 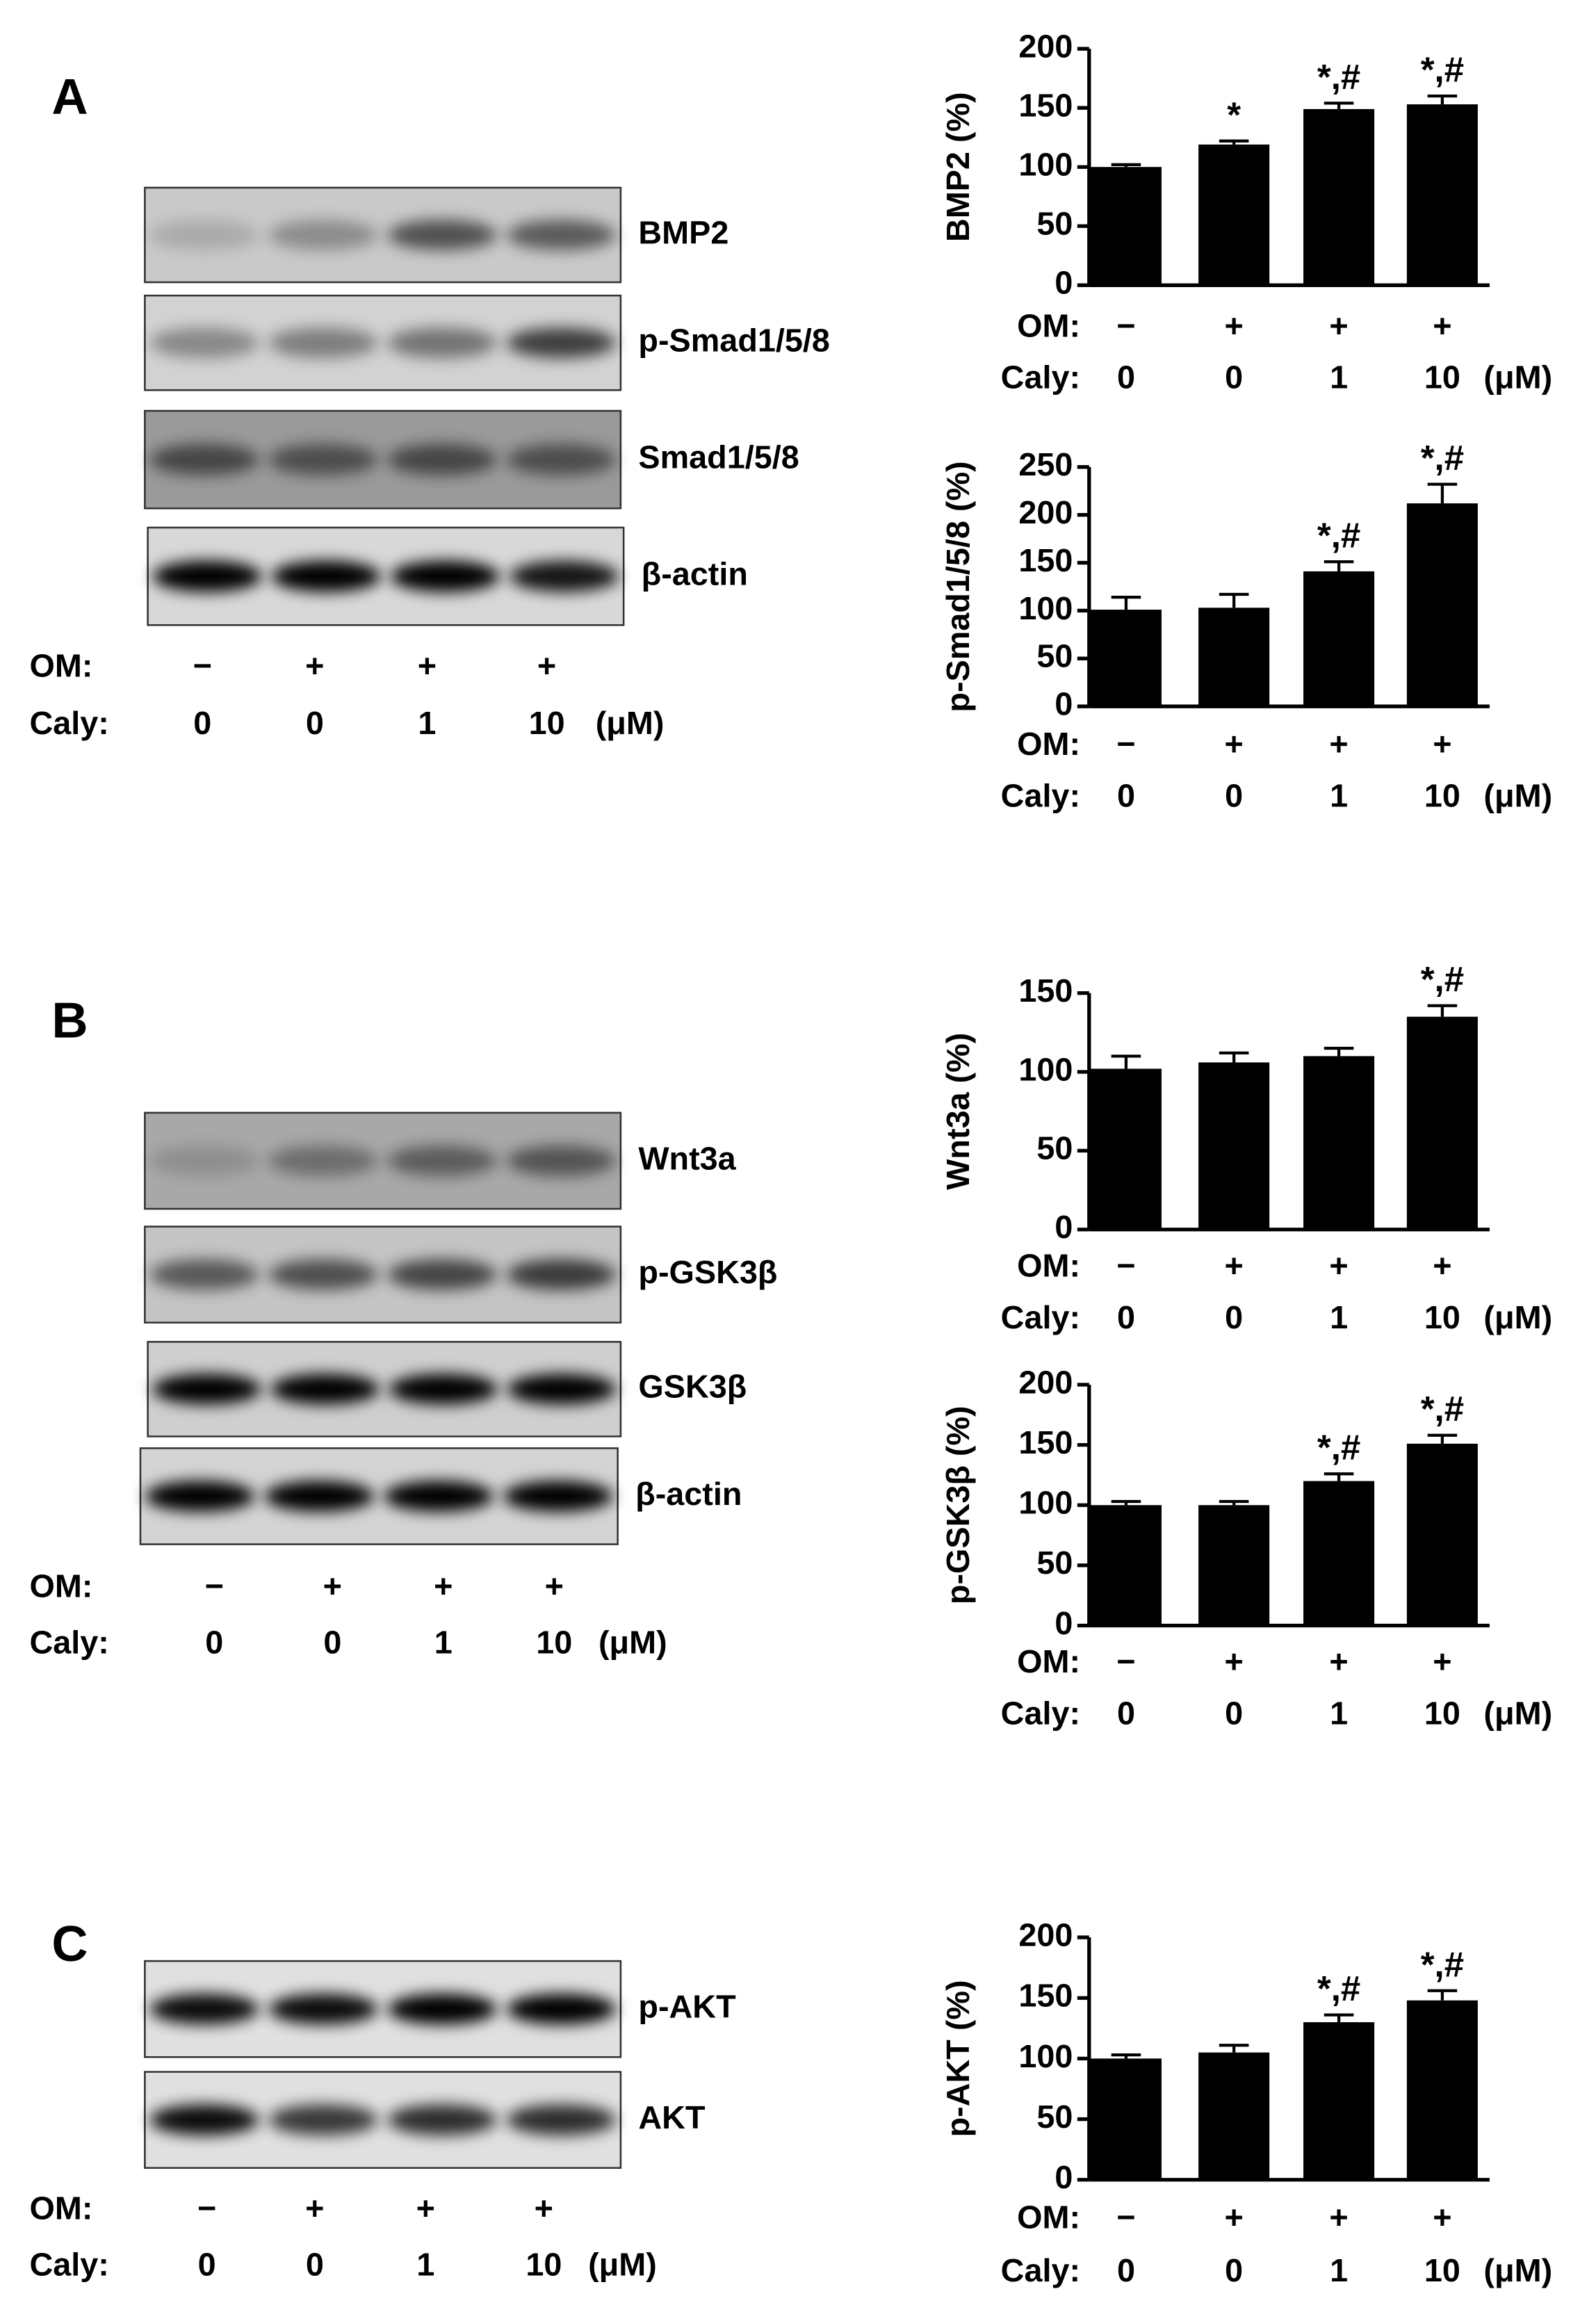 I want to click on blot-label: Wnt3a, so click(x=687, y=1158).